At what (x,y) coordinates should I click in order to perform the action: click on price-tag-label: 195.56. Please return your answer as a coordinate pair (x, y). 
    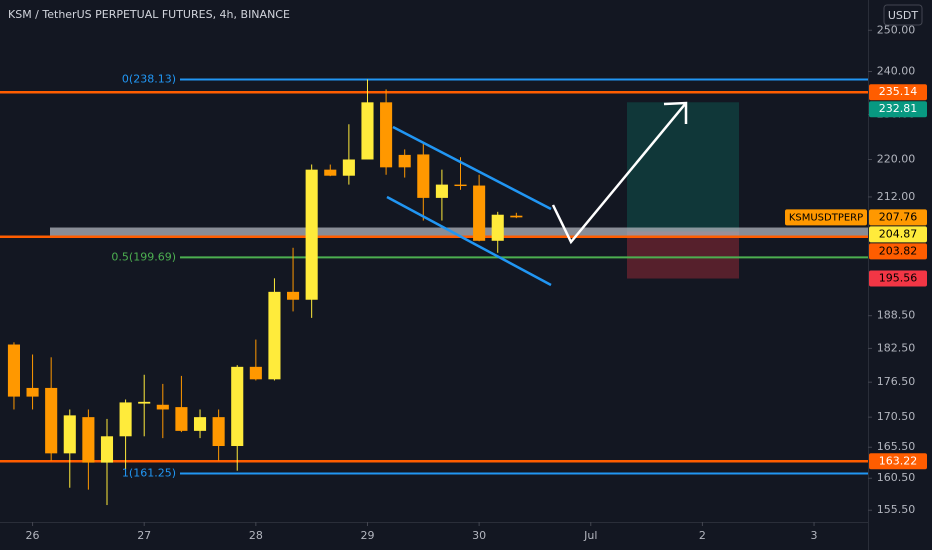
    Looking at the image, I should click on (898, 278).